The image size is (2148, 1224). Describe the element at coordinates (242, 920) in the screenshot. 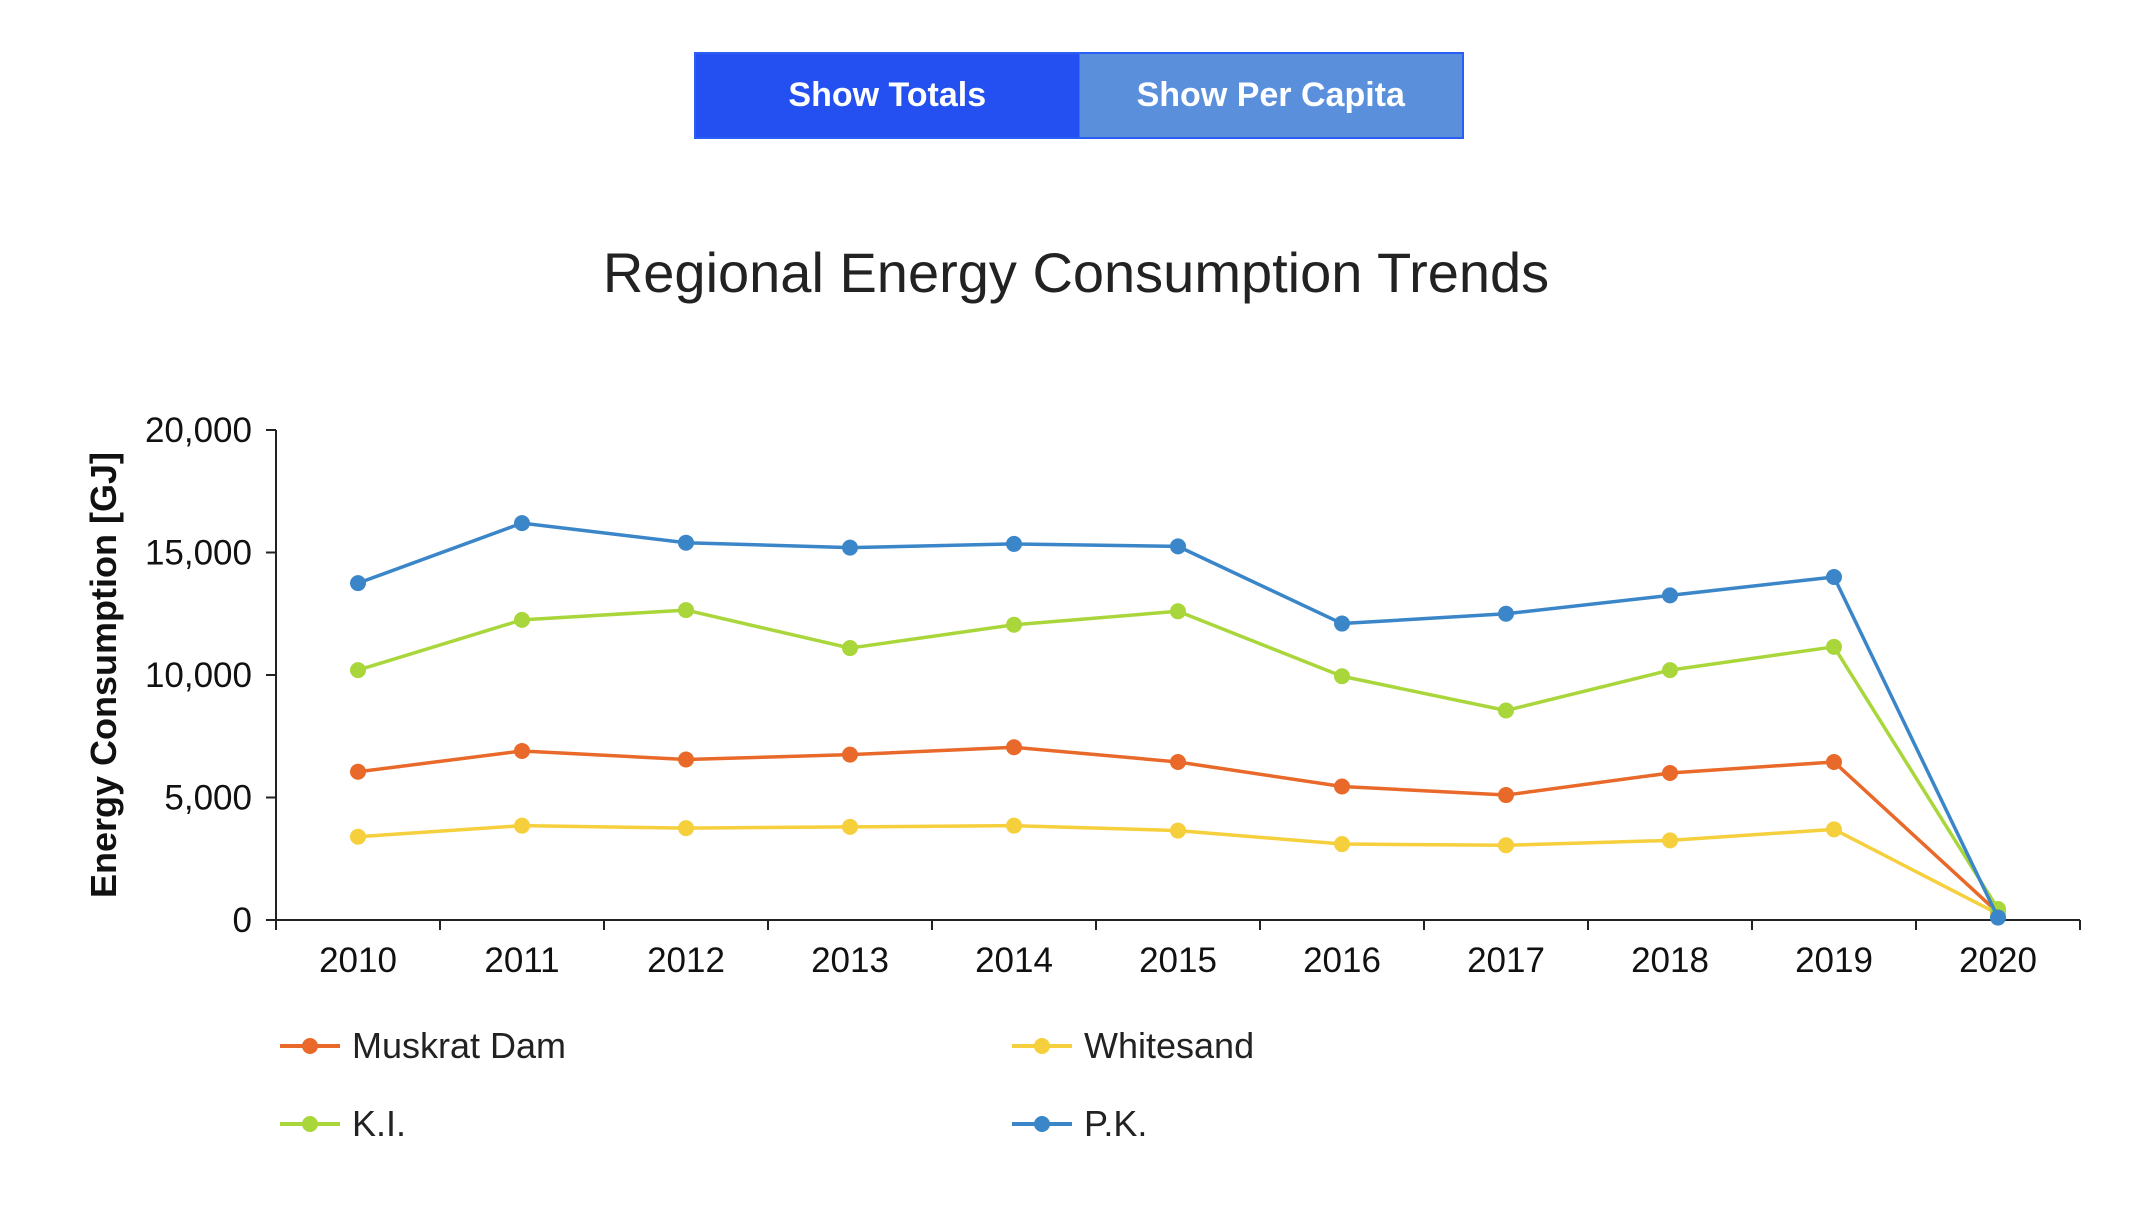

I see `y-tick-label: 0` at that location.